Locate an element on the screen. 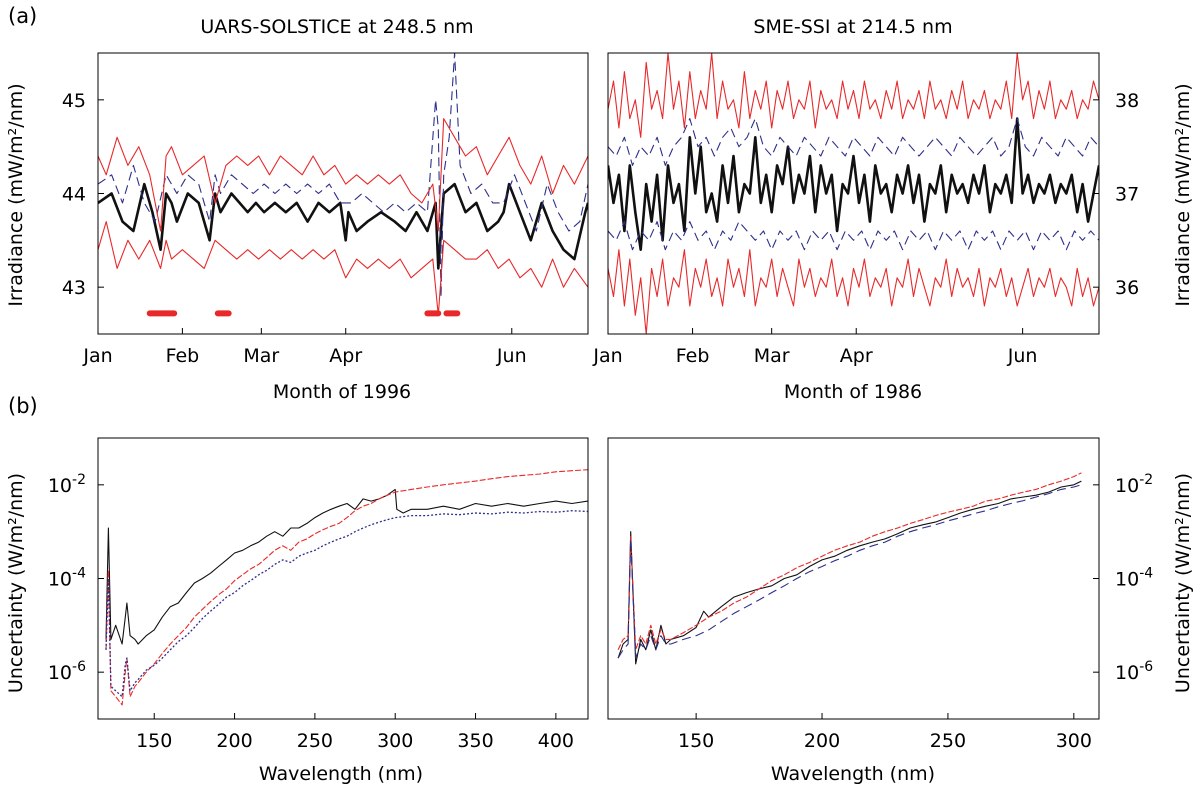 The image size is (1200, 795). a-right-series-uncertainty-inner-lower is located at coordinates (853, 236).